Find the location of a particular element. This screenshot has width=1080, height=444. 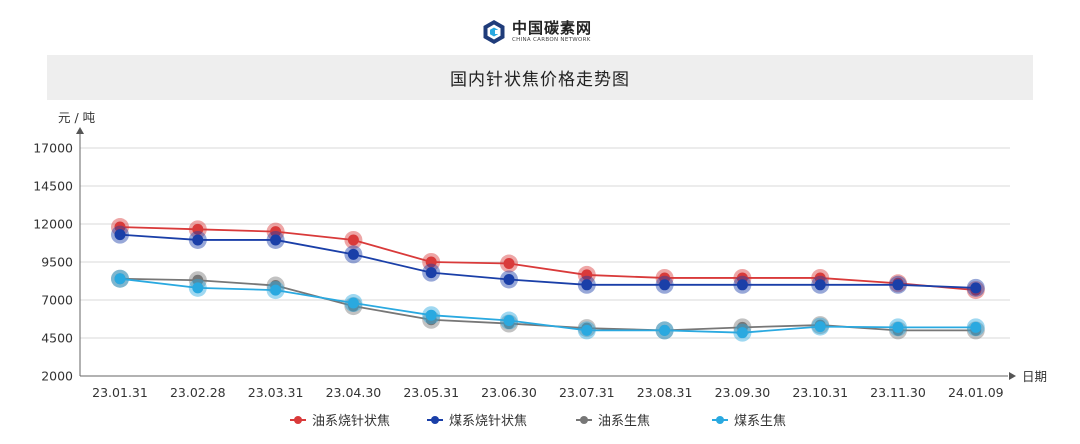

brand-logo: 中国碳素网 CHINA CARBON NETWORK is located at coordinates (537, 32).